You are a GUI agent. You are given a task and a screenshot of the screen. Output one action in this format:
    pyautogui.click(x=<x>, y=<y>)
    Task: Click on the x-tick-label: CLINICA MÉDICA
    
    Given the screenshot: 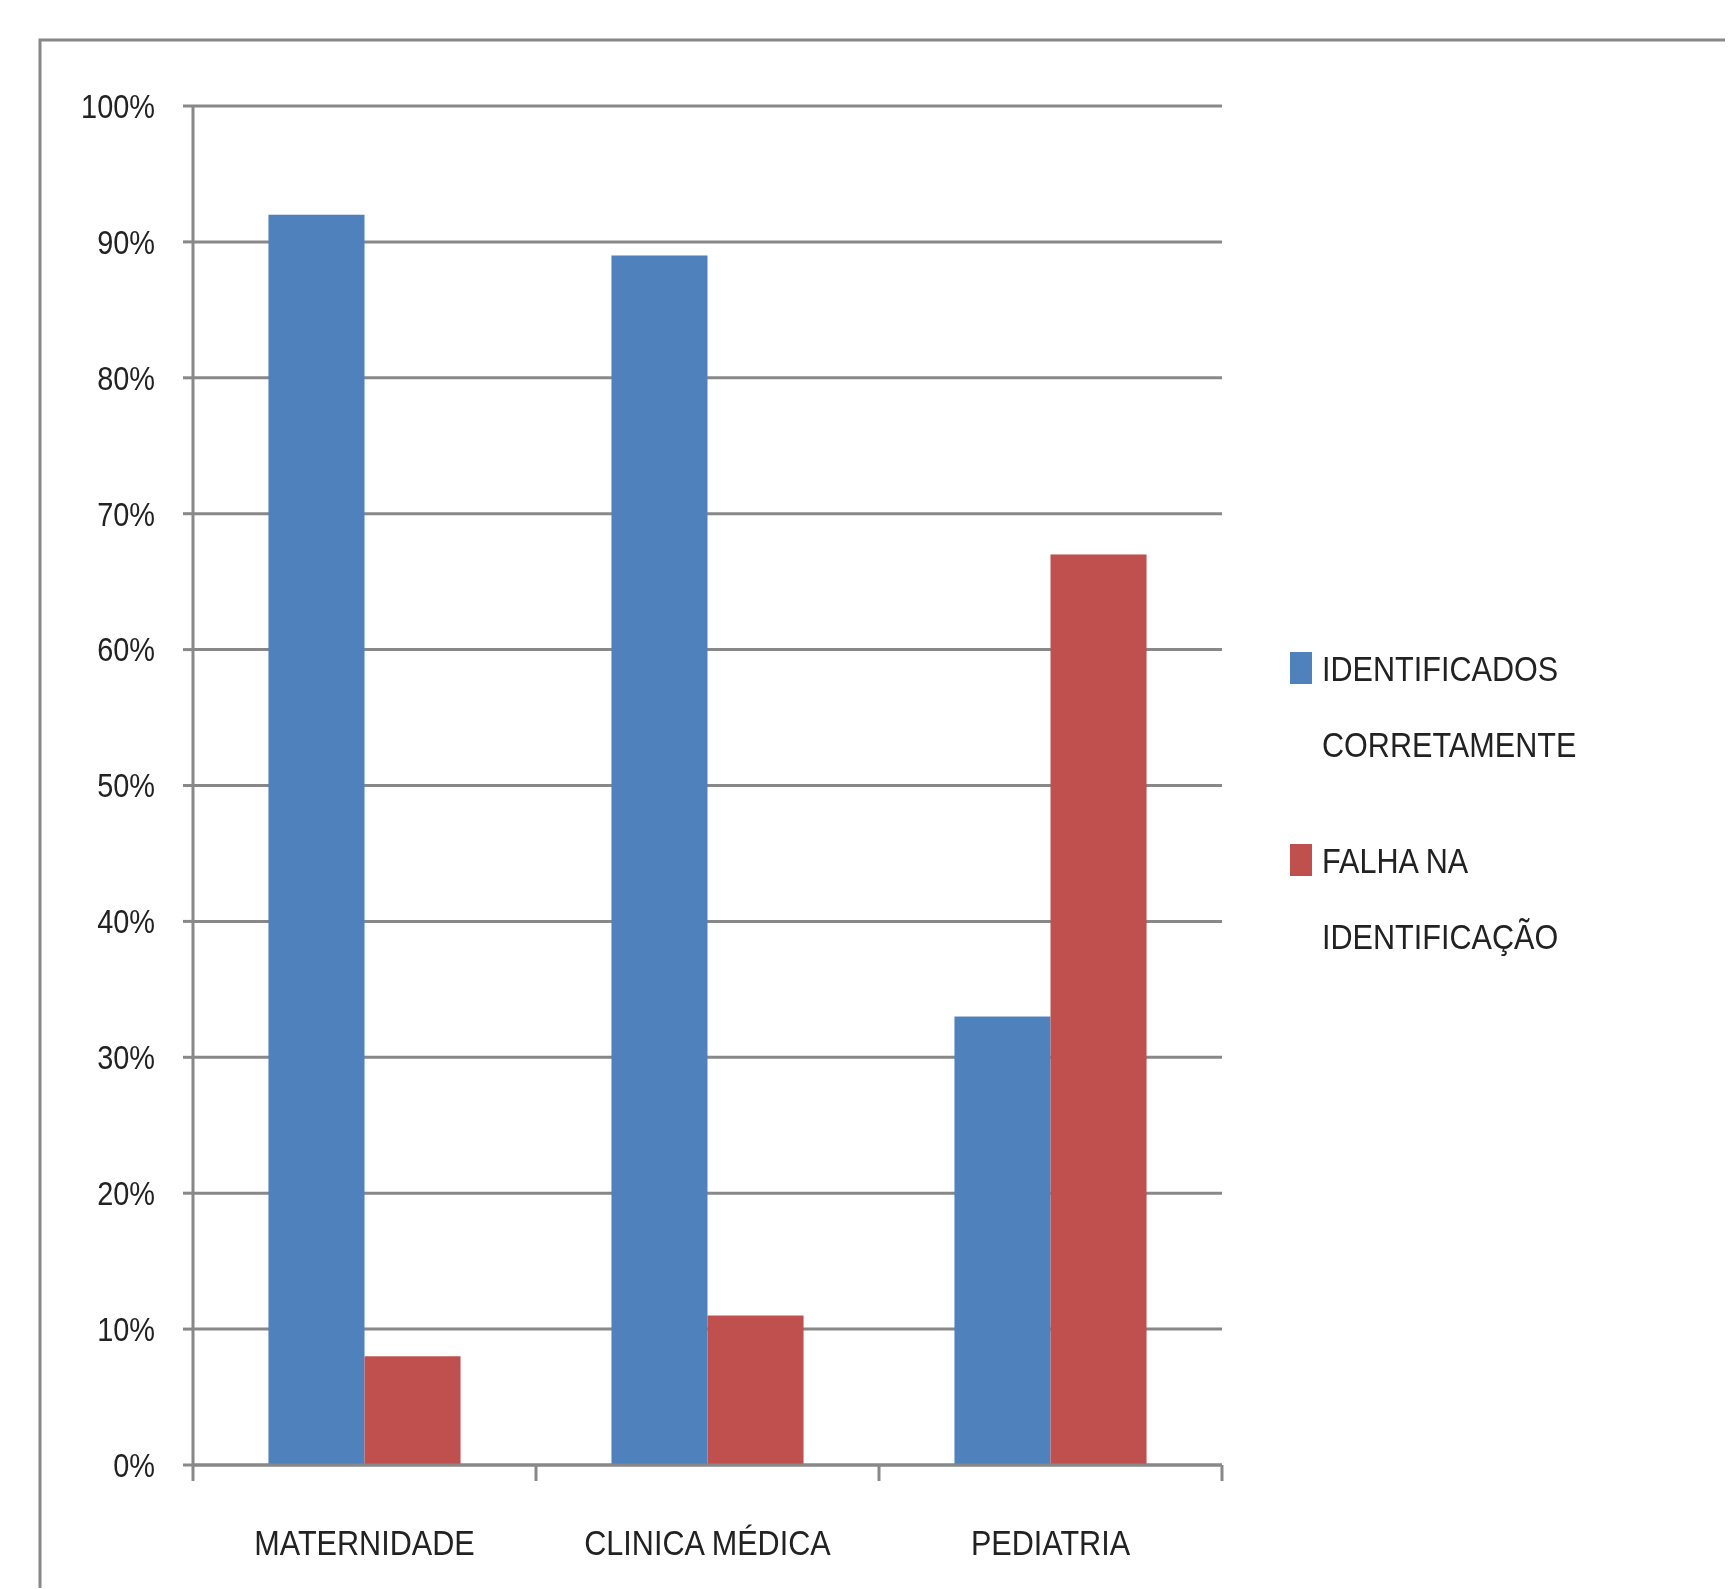 What is the action you would take?
    pyautogui.click(x=708, y=1542)
    